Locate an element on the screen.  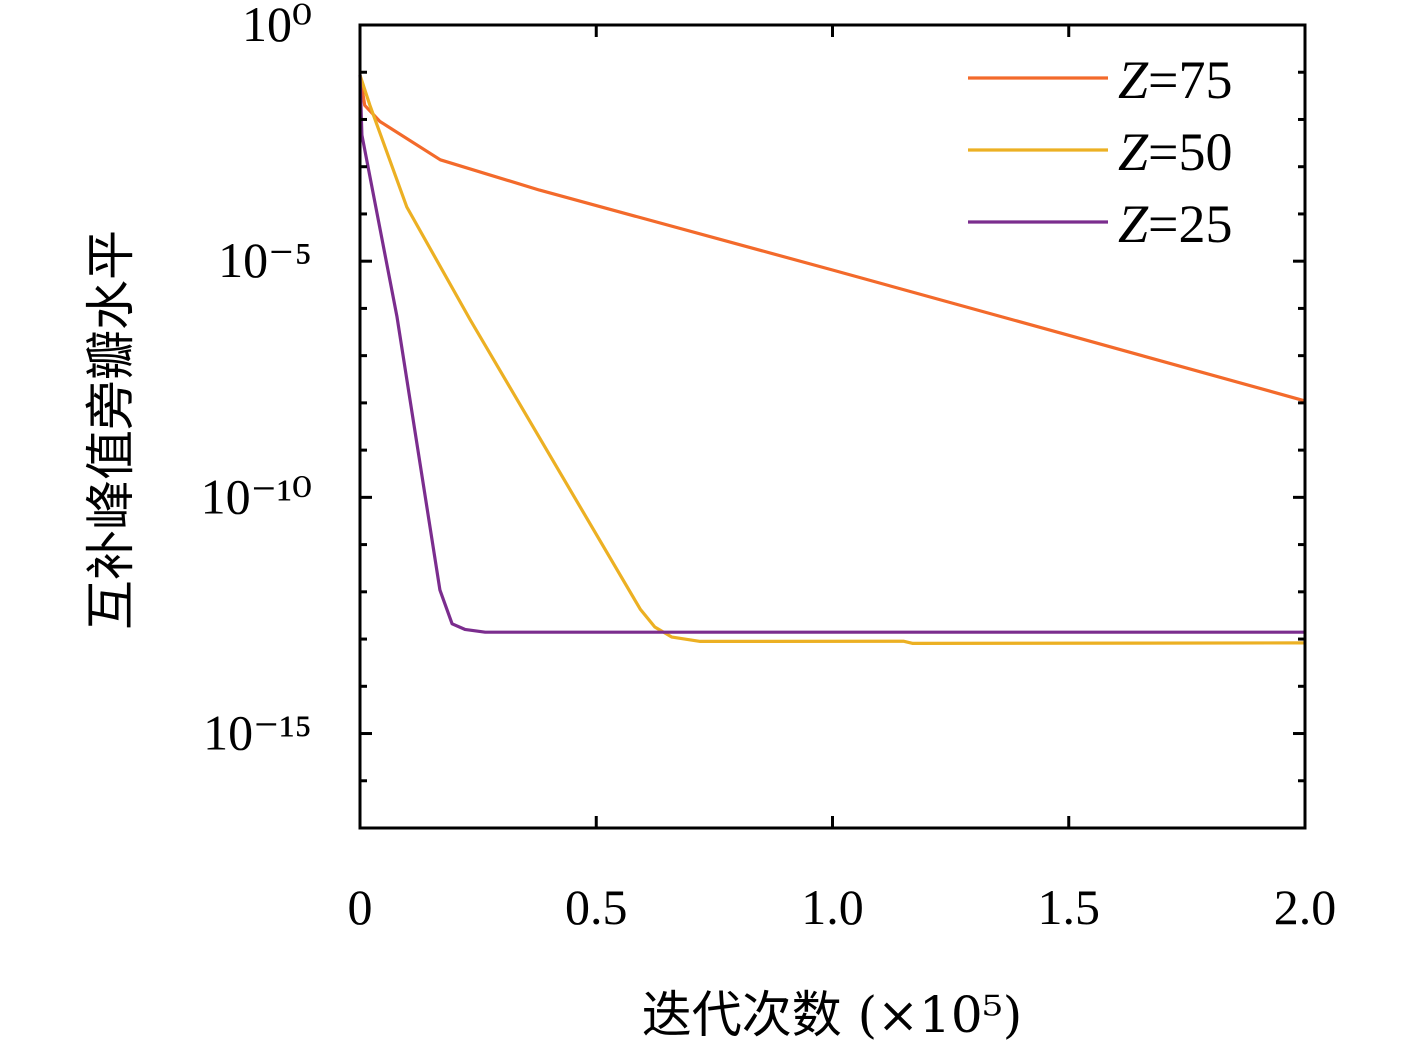
legend-label: Z=75 is located at coordinates (1175, 80).